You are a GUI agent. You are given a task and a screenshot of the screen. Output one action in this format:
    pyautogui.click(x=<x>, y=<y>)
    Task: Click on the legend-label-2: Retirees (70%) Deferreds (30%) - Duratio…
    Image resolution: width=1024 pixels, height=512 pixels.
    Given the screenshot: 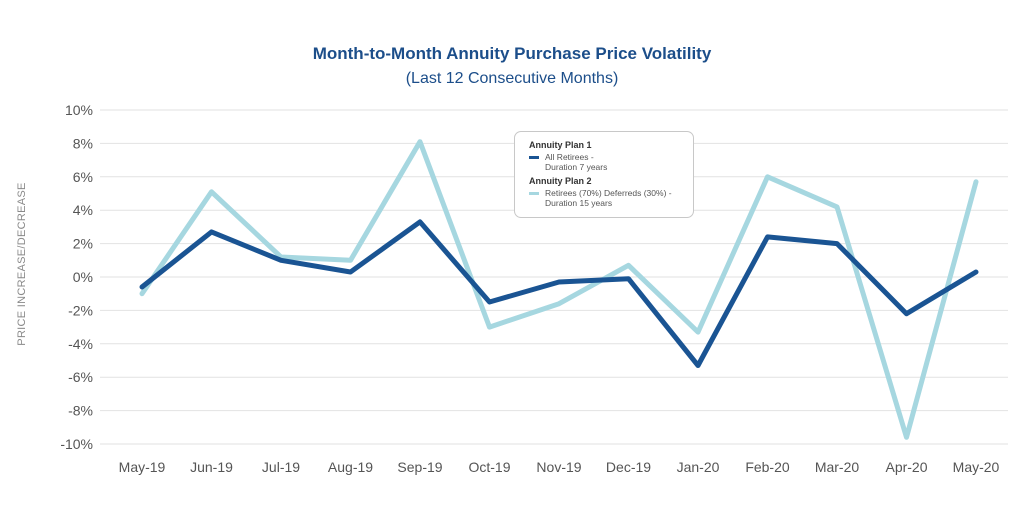 What is the action you would take?
    pyautogui.click(x=608, y=198)
    